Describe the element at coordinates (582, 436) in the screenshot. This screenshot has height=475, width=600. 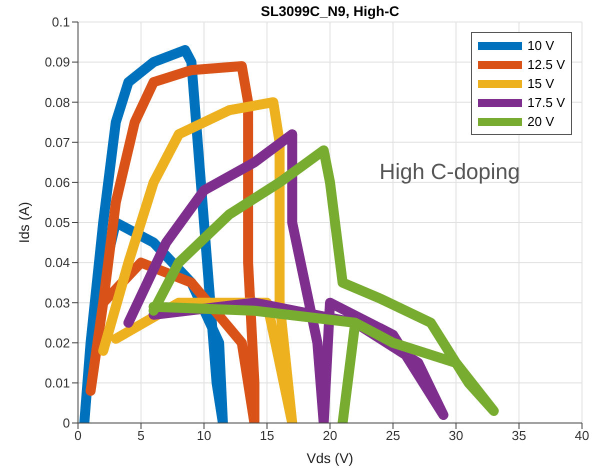
I see `x-tick-label: 40` at that location.